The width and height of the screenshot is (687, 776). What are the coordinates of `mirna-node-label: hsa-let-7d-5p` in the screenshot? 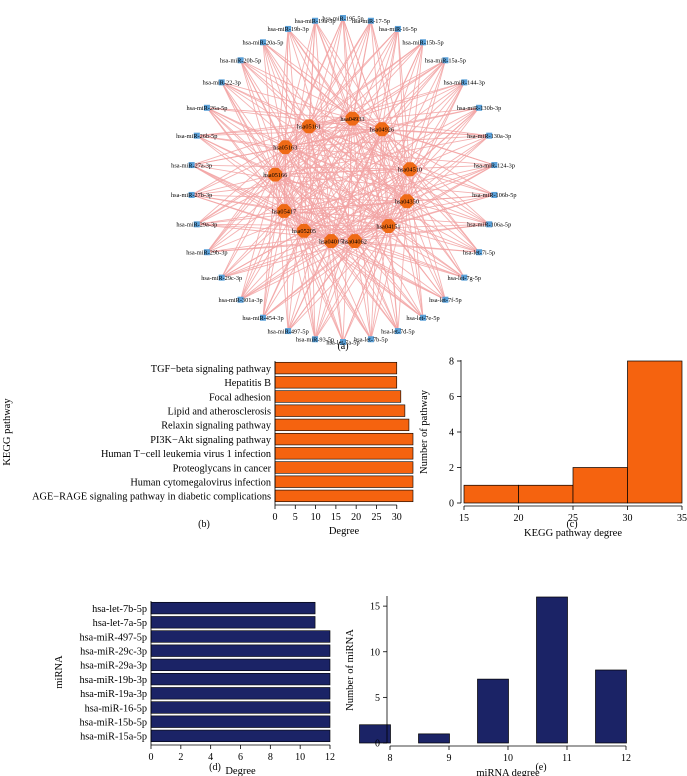 It's located at (398, 331).